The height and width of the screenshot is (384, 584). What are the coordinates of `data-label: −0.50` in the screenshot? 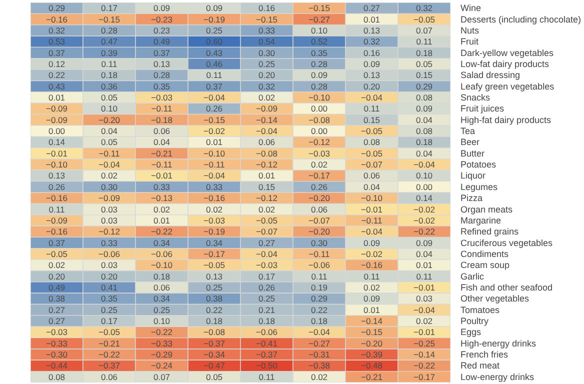 It's located at (267, 365).